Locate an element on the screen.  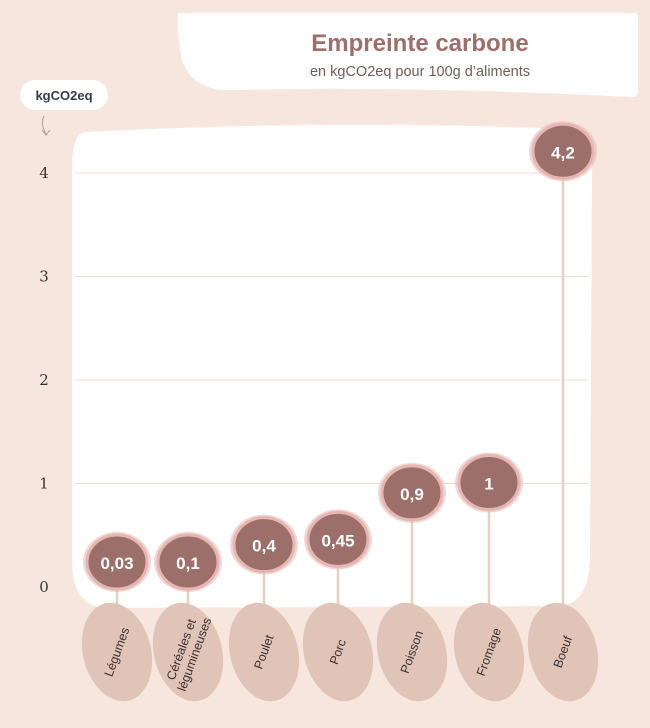
unit-arrow-icon is located at coordinates (44, 125).